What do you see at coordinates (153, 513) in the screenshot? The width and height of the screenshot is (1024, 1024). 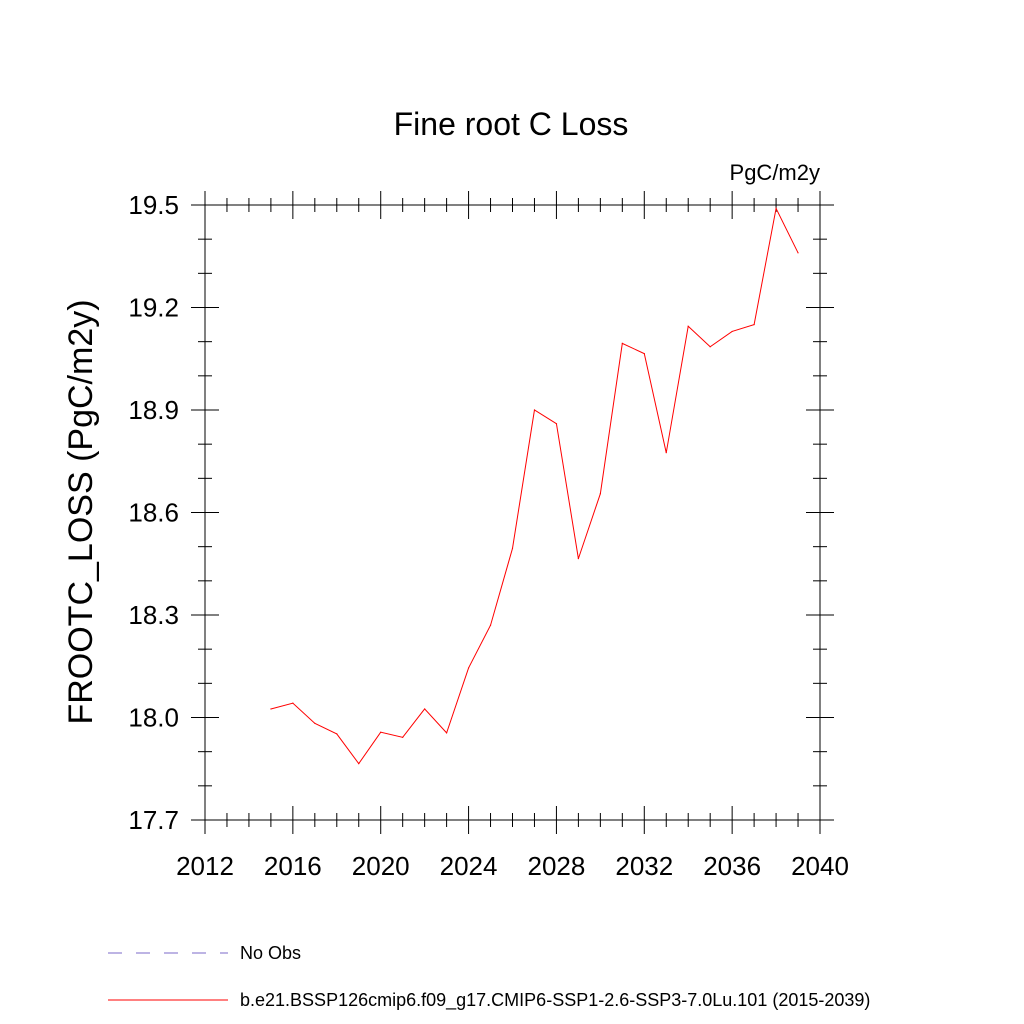 I see `y-tick-label: 18.6` at bounding box center [153, 513].